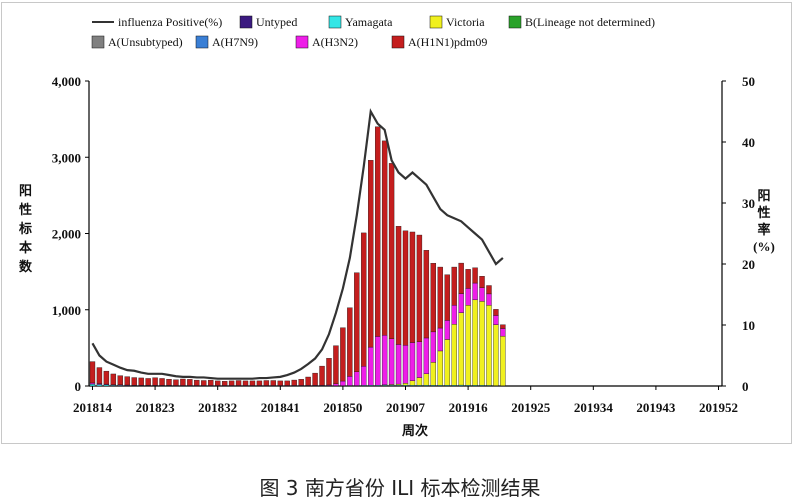  What do you see at coordinates (66, 234) in the screenshot?
I see `y-left-tick-label: 2,000` at bounding box center [66, 234].